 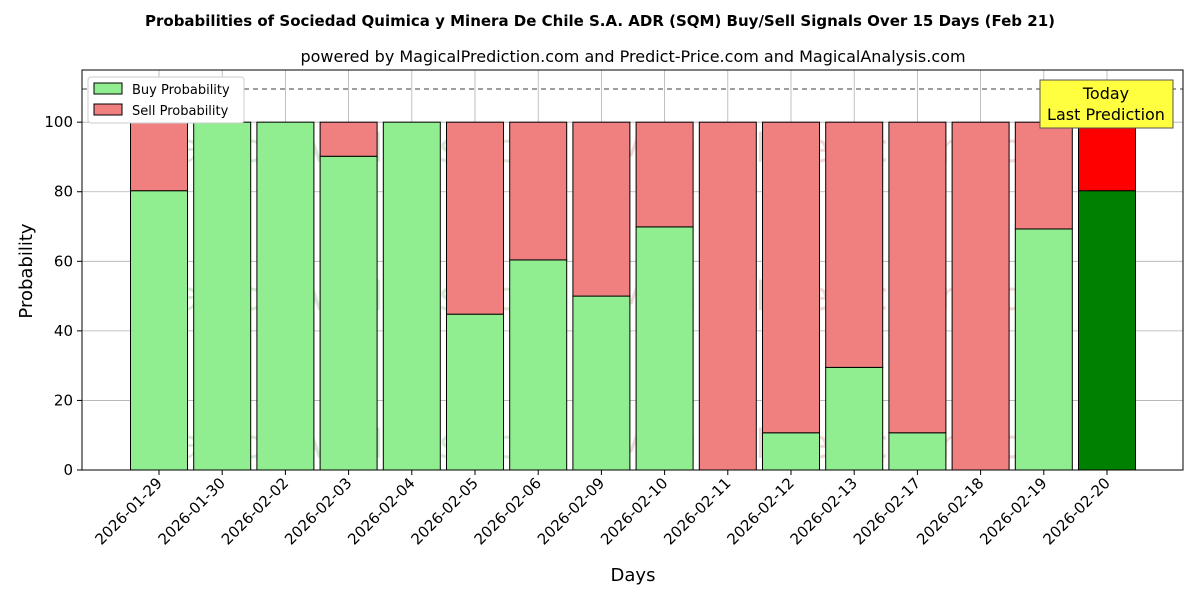 What do you see at coordinates (1013, 511) in the screenshot?
I see `x-tick-label: 2026-02-19` at bounding box center [1013, 511].